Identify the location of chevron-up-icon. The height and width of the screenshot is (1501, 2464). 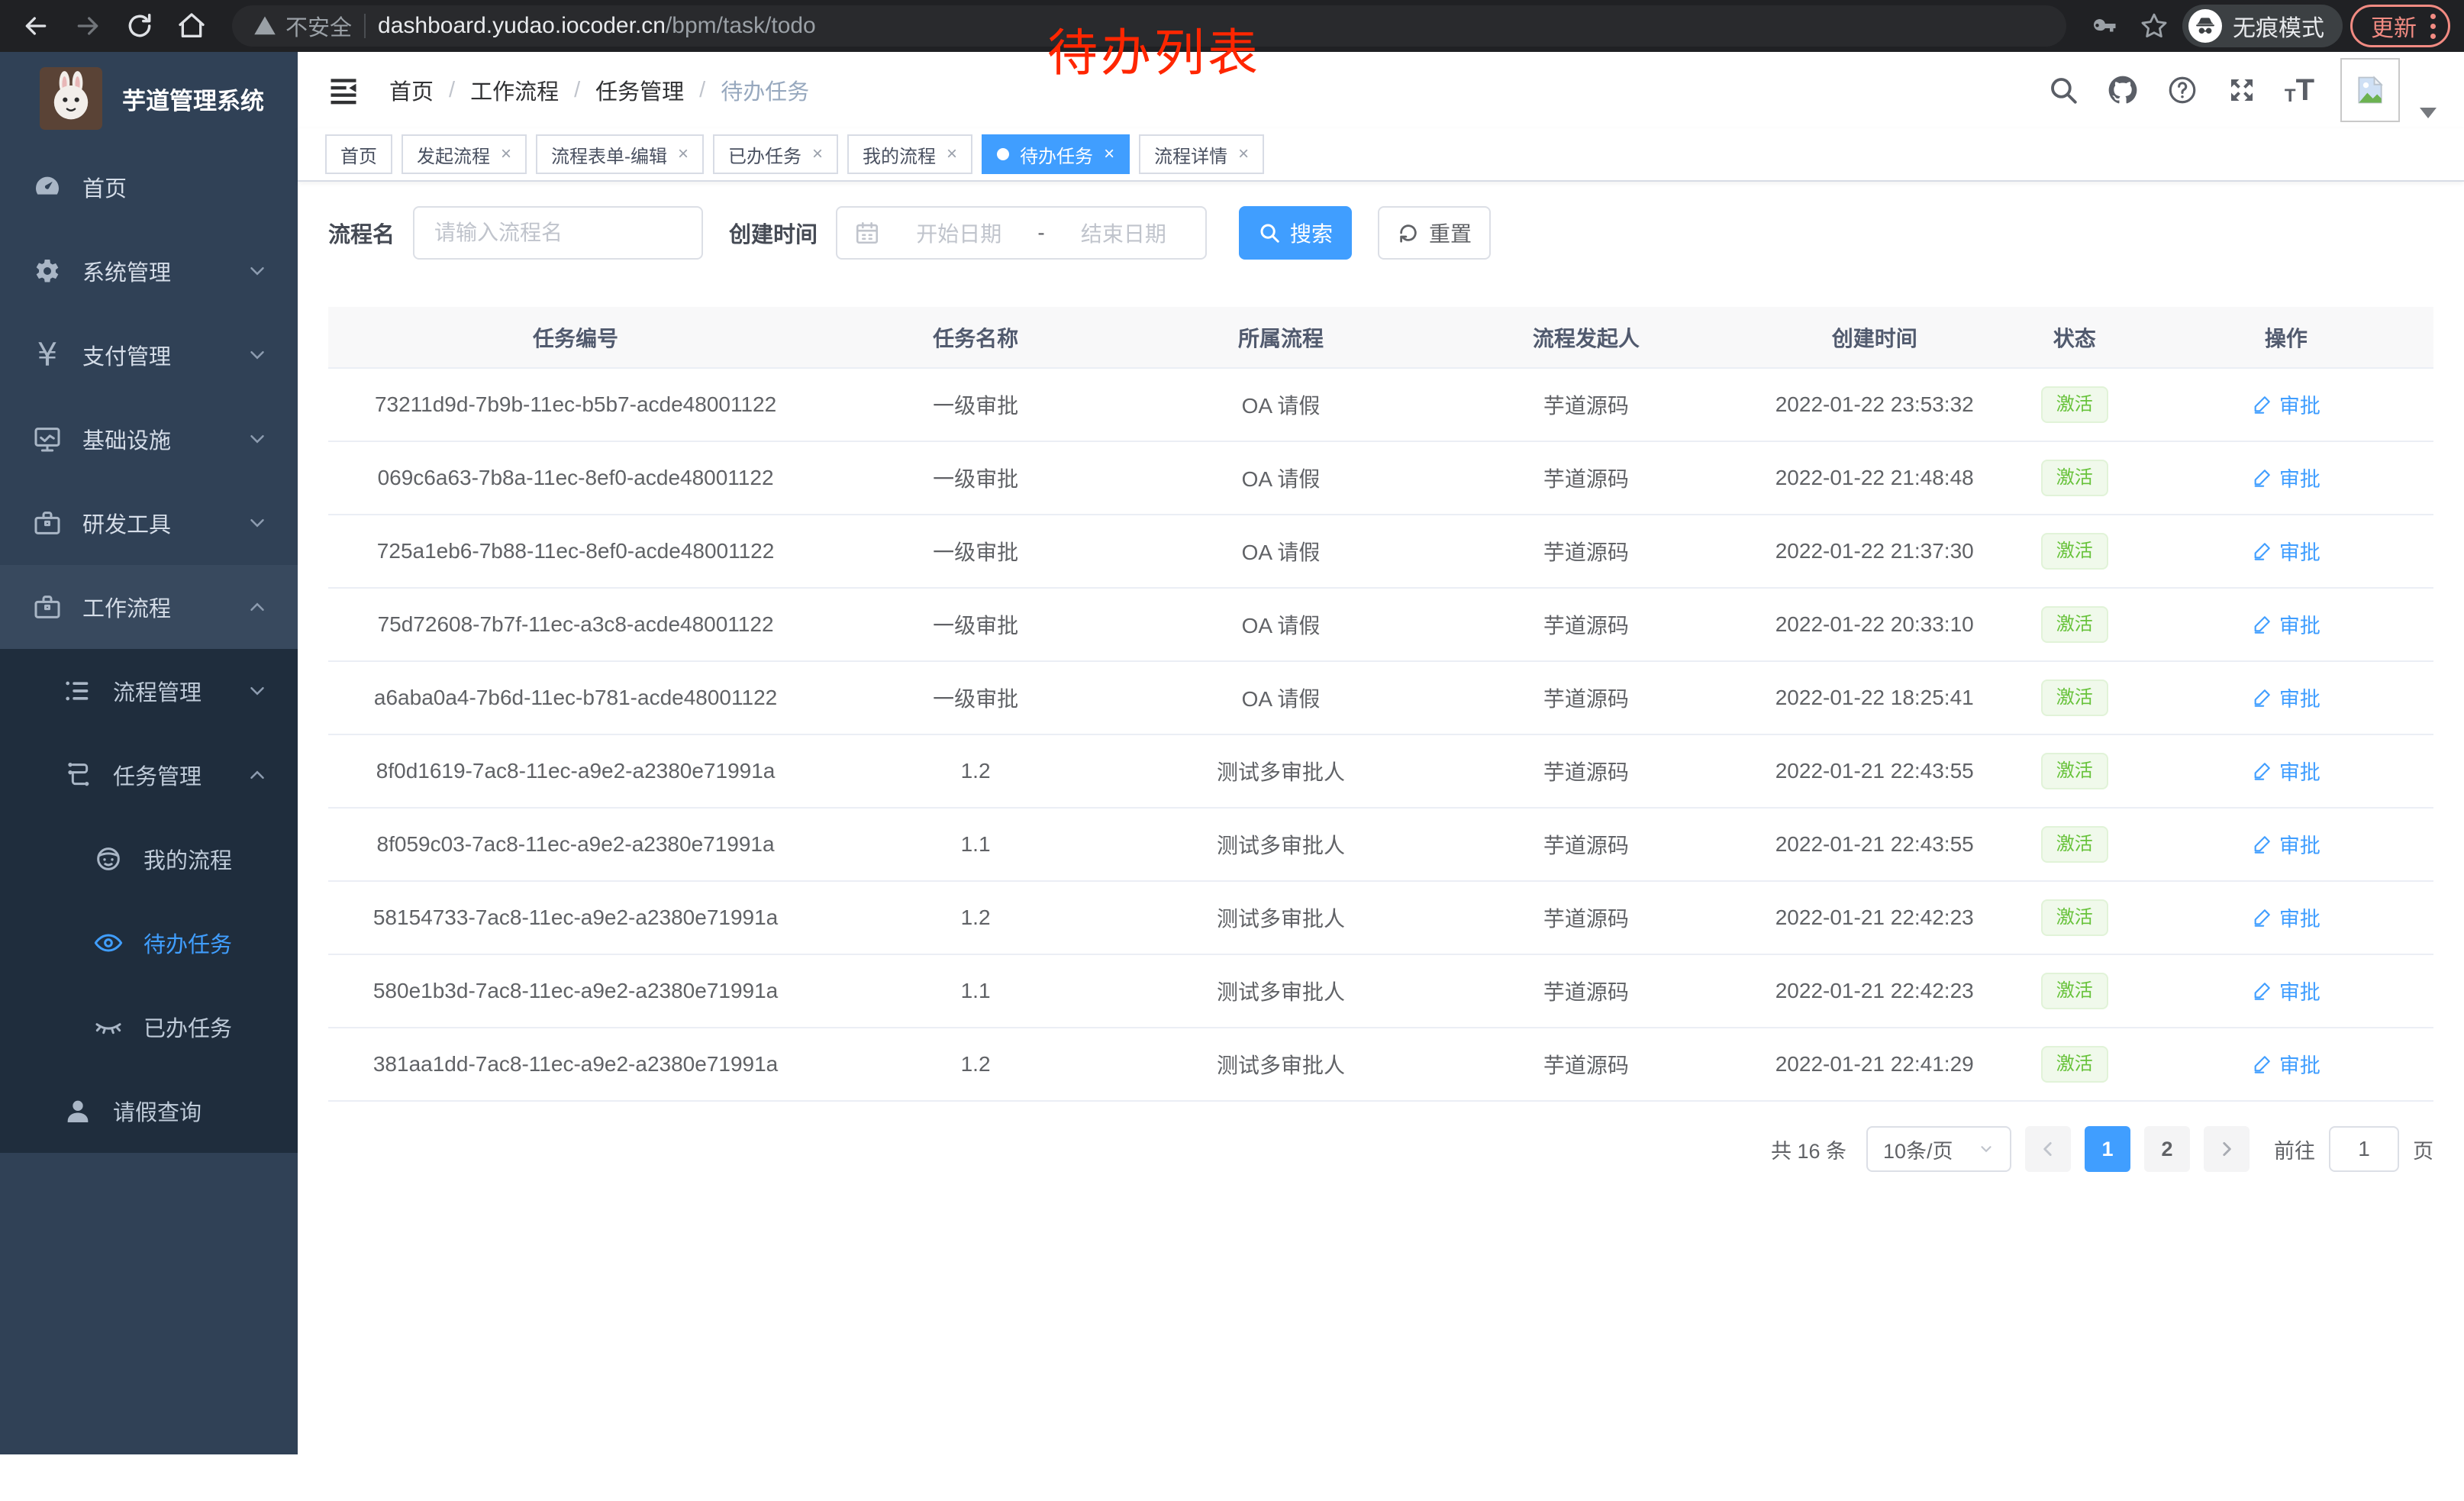
(257, 606).